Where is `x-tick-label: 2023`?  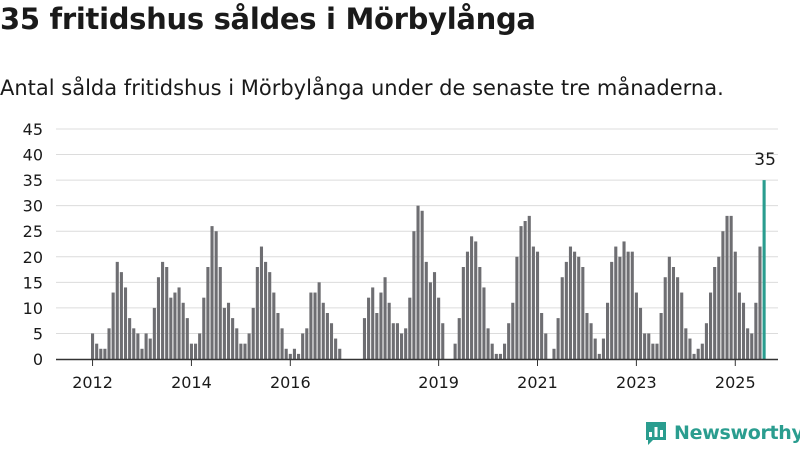 x-tick-label: 2023 is located at coordinates (636, 382).